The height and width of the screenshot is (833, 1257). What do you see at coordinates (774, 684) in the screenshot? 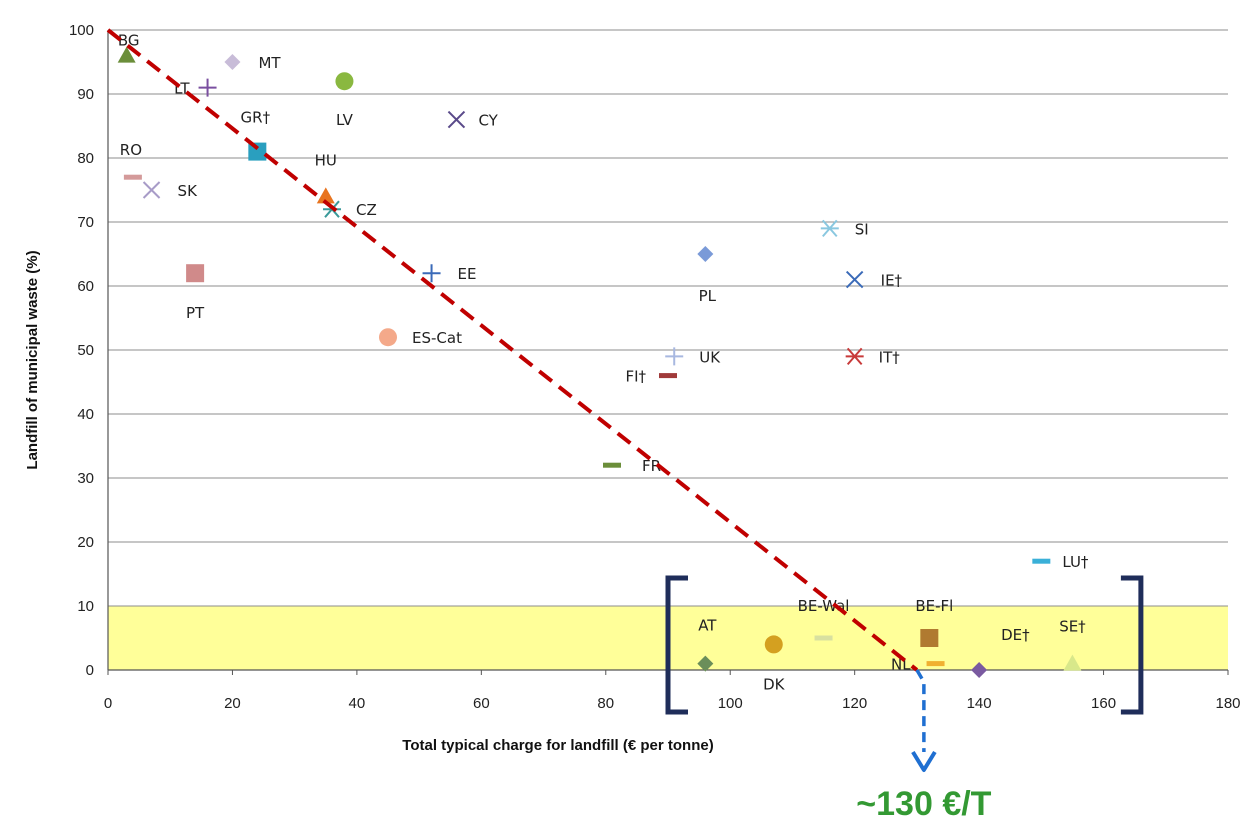
I see `data-point-label: DK` at bounding box center [774, 684].